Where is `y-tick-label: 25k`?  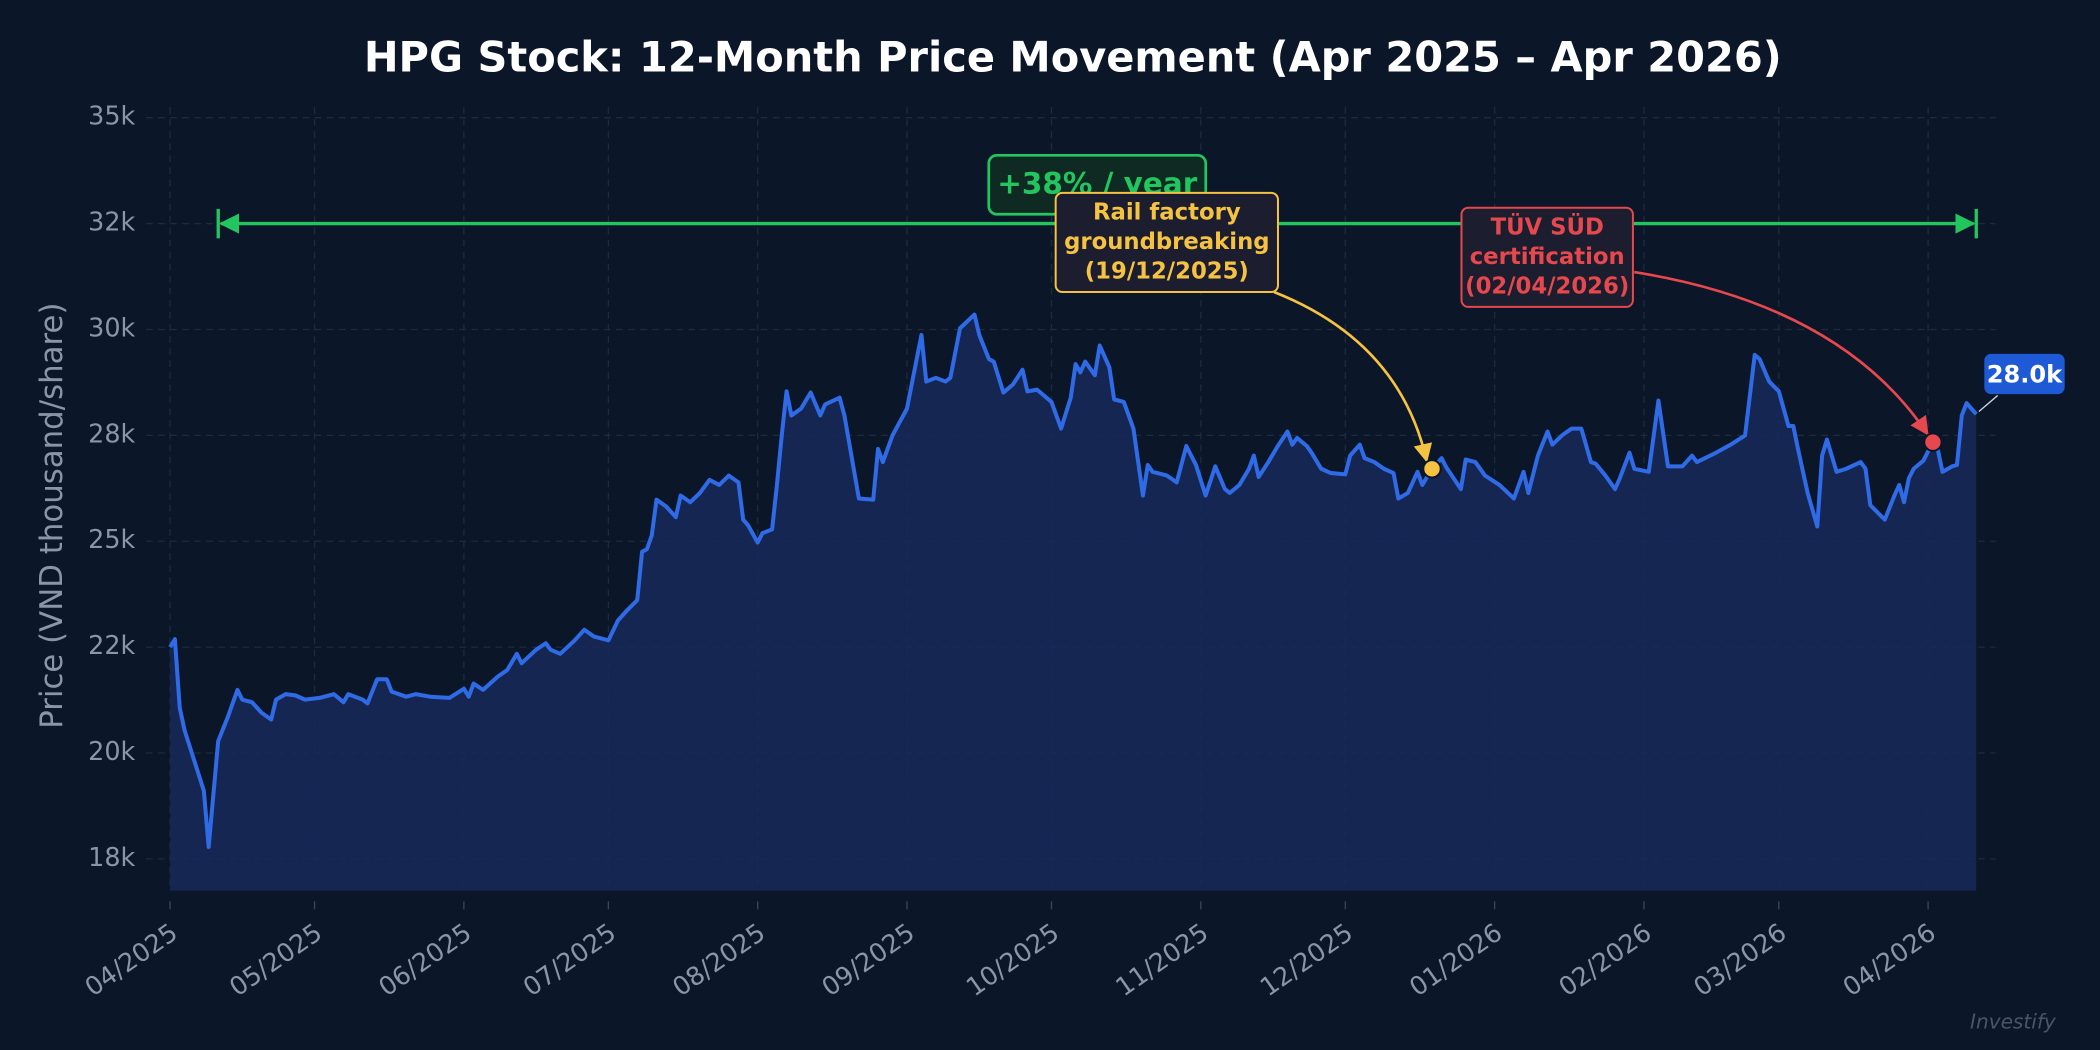
y-tick-label: 25k is located at coordinates (111, 539).